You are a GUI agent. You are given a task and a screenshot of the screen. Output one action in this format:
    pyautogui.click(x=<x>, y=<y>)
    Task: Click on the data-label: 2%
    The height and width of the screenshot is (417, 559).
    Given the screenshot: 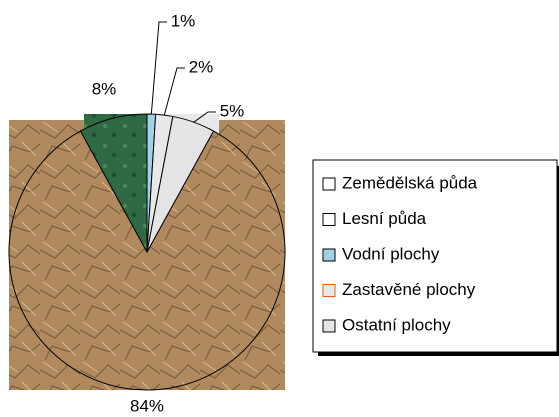 What is the action you would take?
    pyautogui.click(x=201, y=66)
    